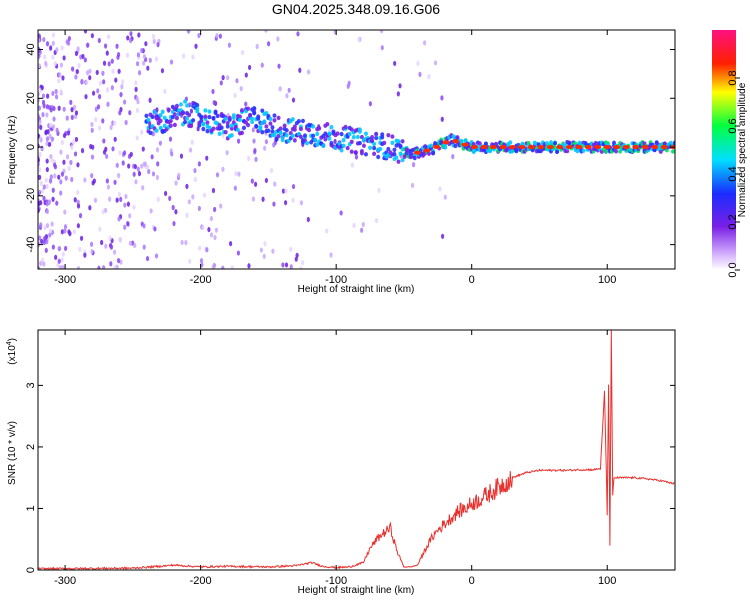 This screenshot has width=750, height=600. I want to click on colorbar-tick-label: 0.4, so click(733, 173).